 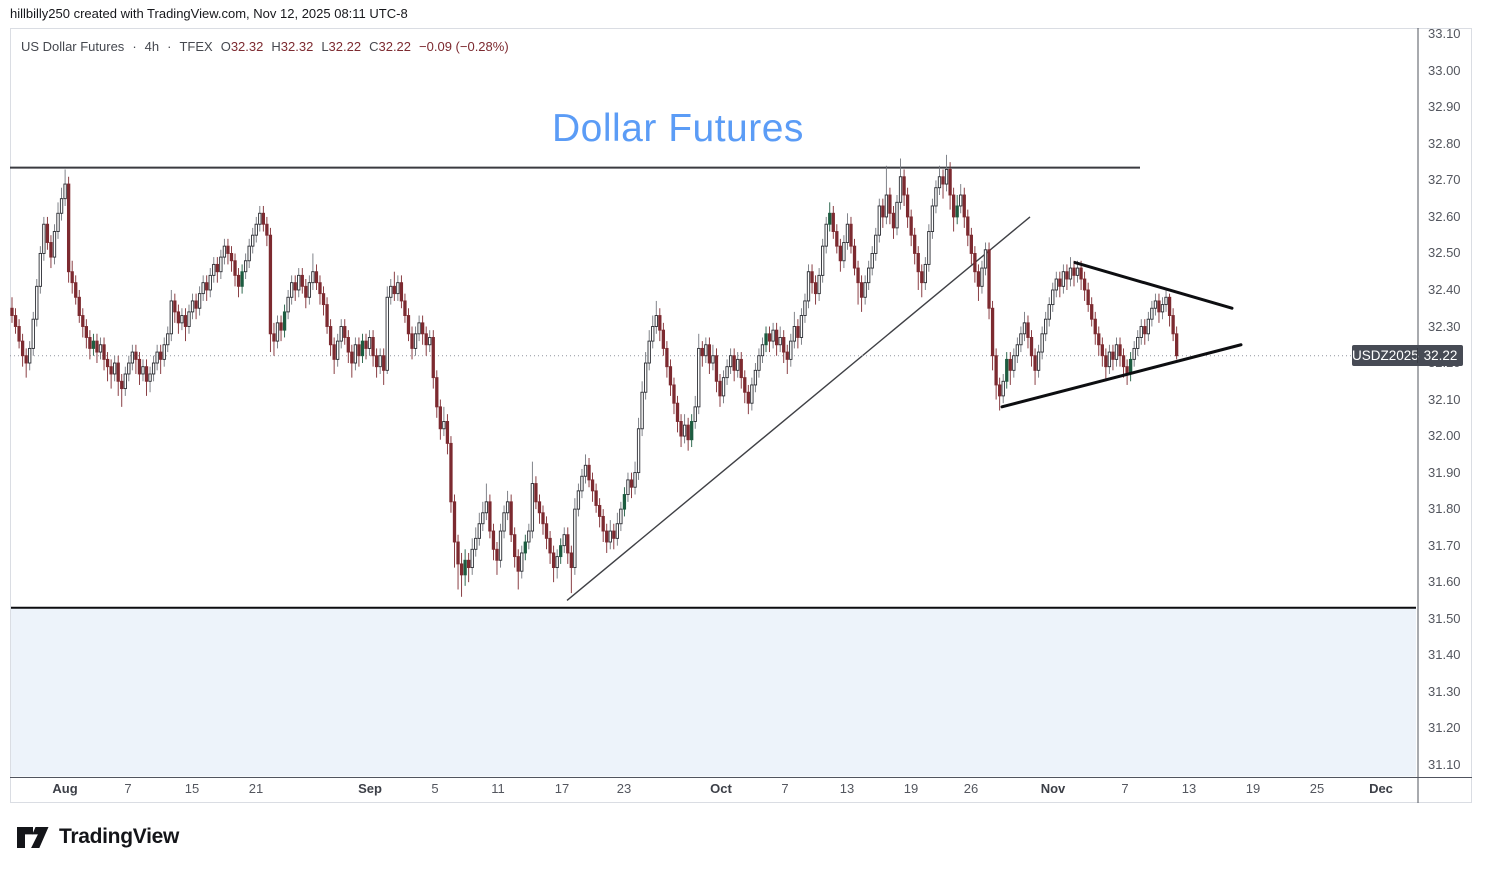 What do you see at coordinates (1444, 472) in the screenshot?
I see `price-tick-label: 31.90` at bounding box center [1444, 472].